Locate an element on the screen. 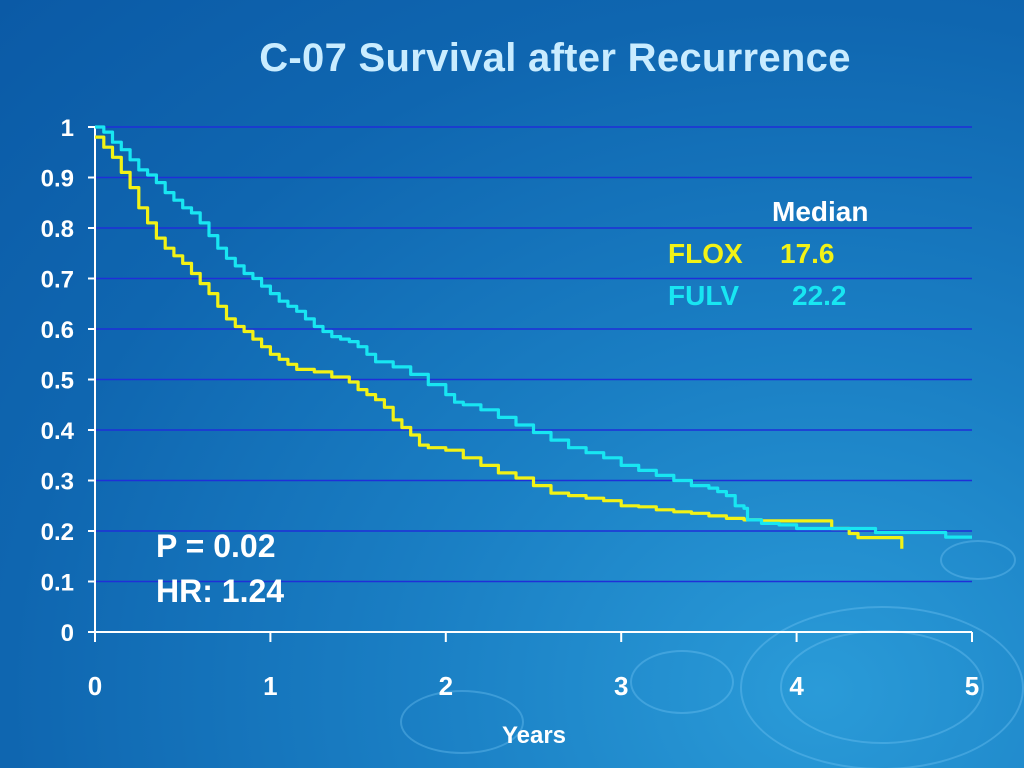 Image resolution: width=1024 pixels, height=768 pixels. x-tick-label: 2 is located at coordinates (446, 686).